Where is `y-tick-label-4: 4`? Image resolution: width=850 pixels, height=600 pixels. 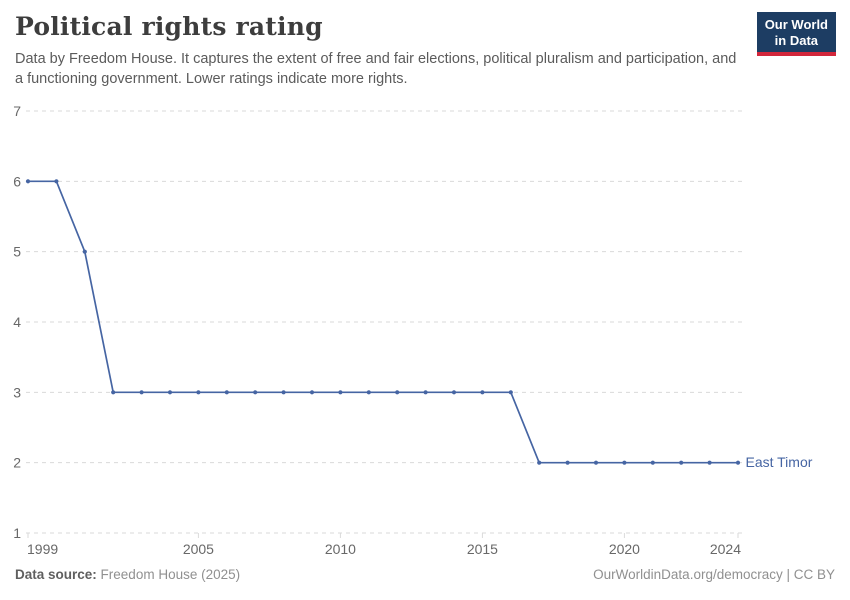 y-tick-label-4: 4 is located at coordinates (17, 322).